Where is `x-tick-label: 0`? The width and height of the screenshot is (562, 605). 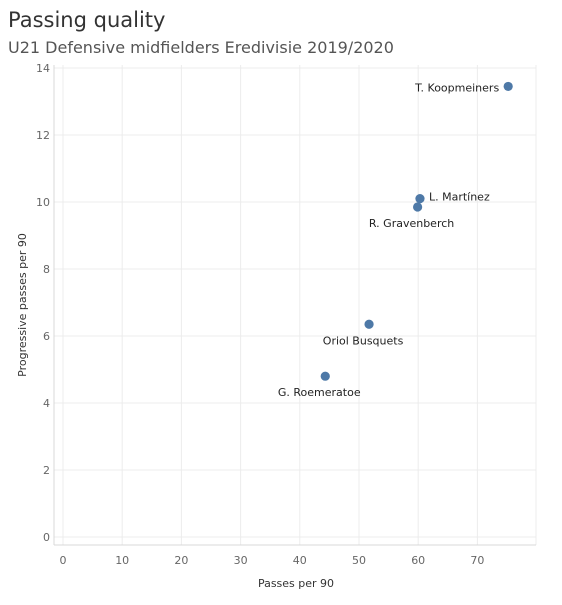
x-tick-label: 0 is located at coordinates (63, 560).